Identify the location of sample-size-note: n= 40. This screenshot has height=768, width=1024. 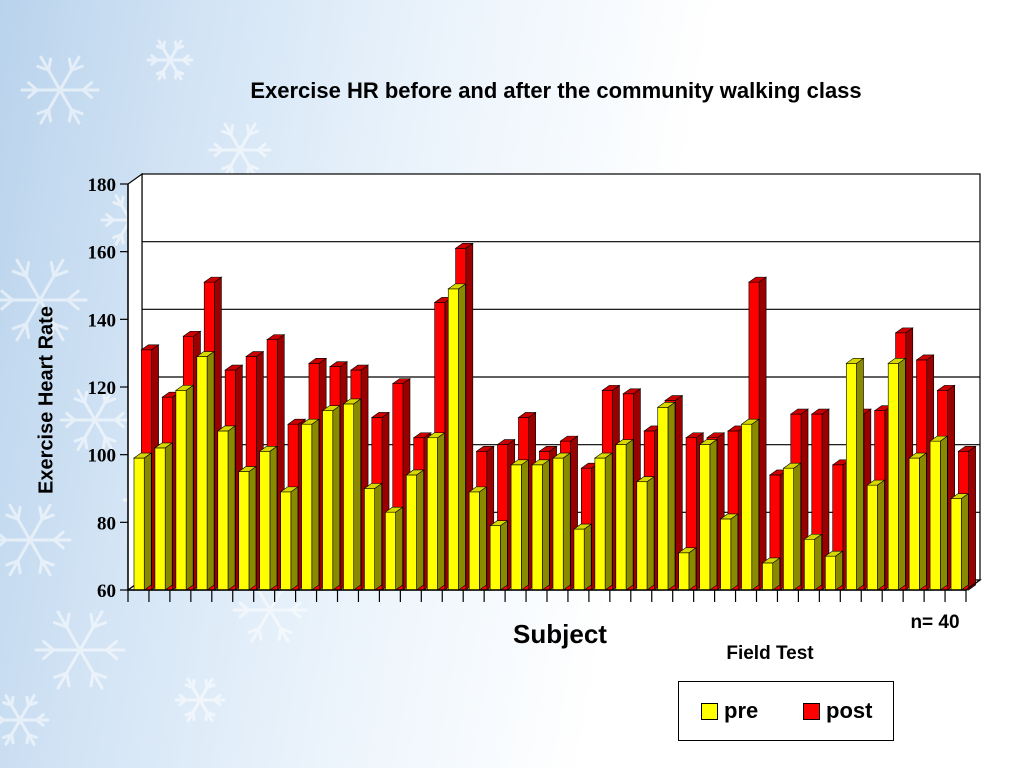
(935, 622).